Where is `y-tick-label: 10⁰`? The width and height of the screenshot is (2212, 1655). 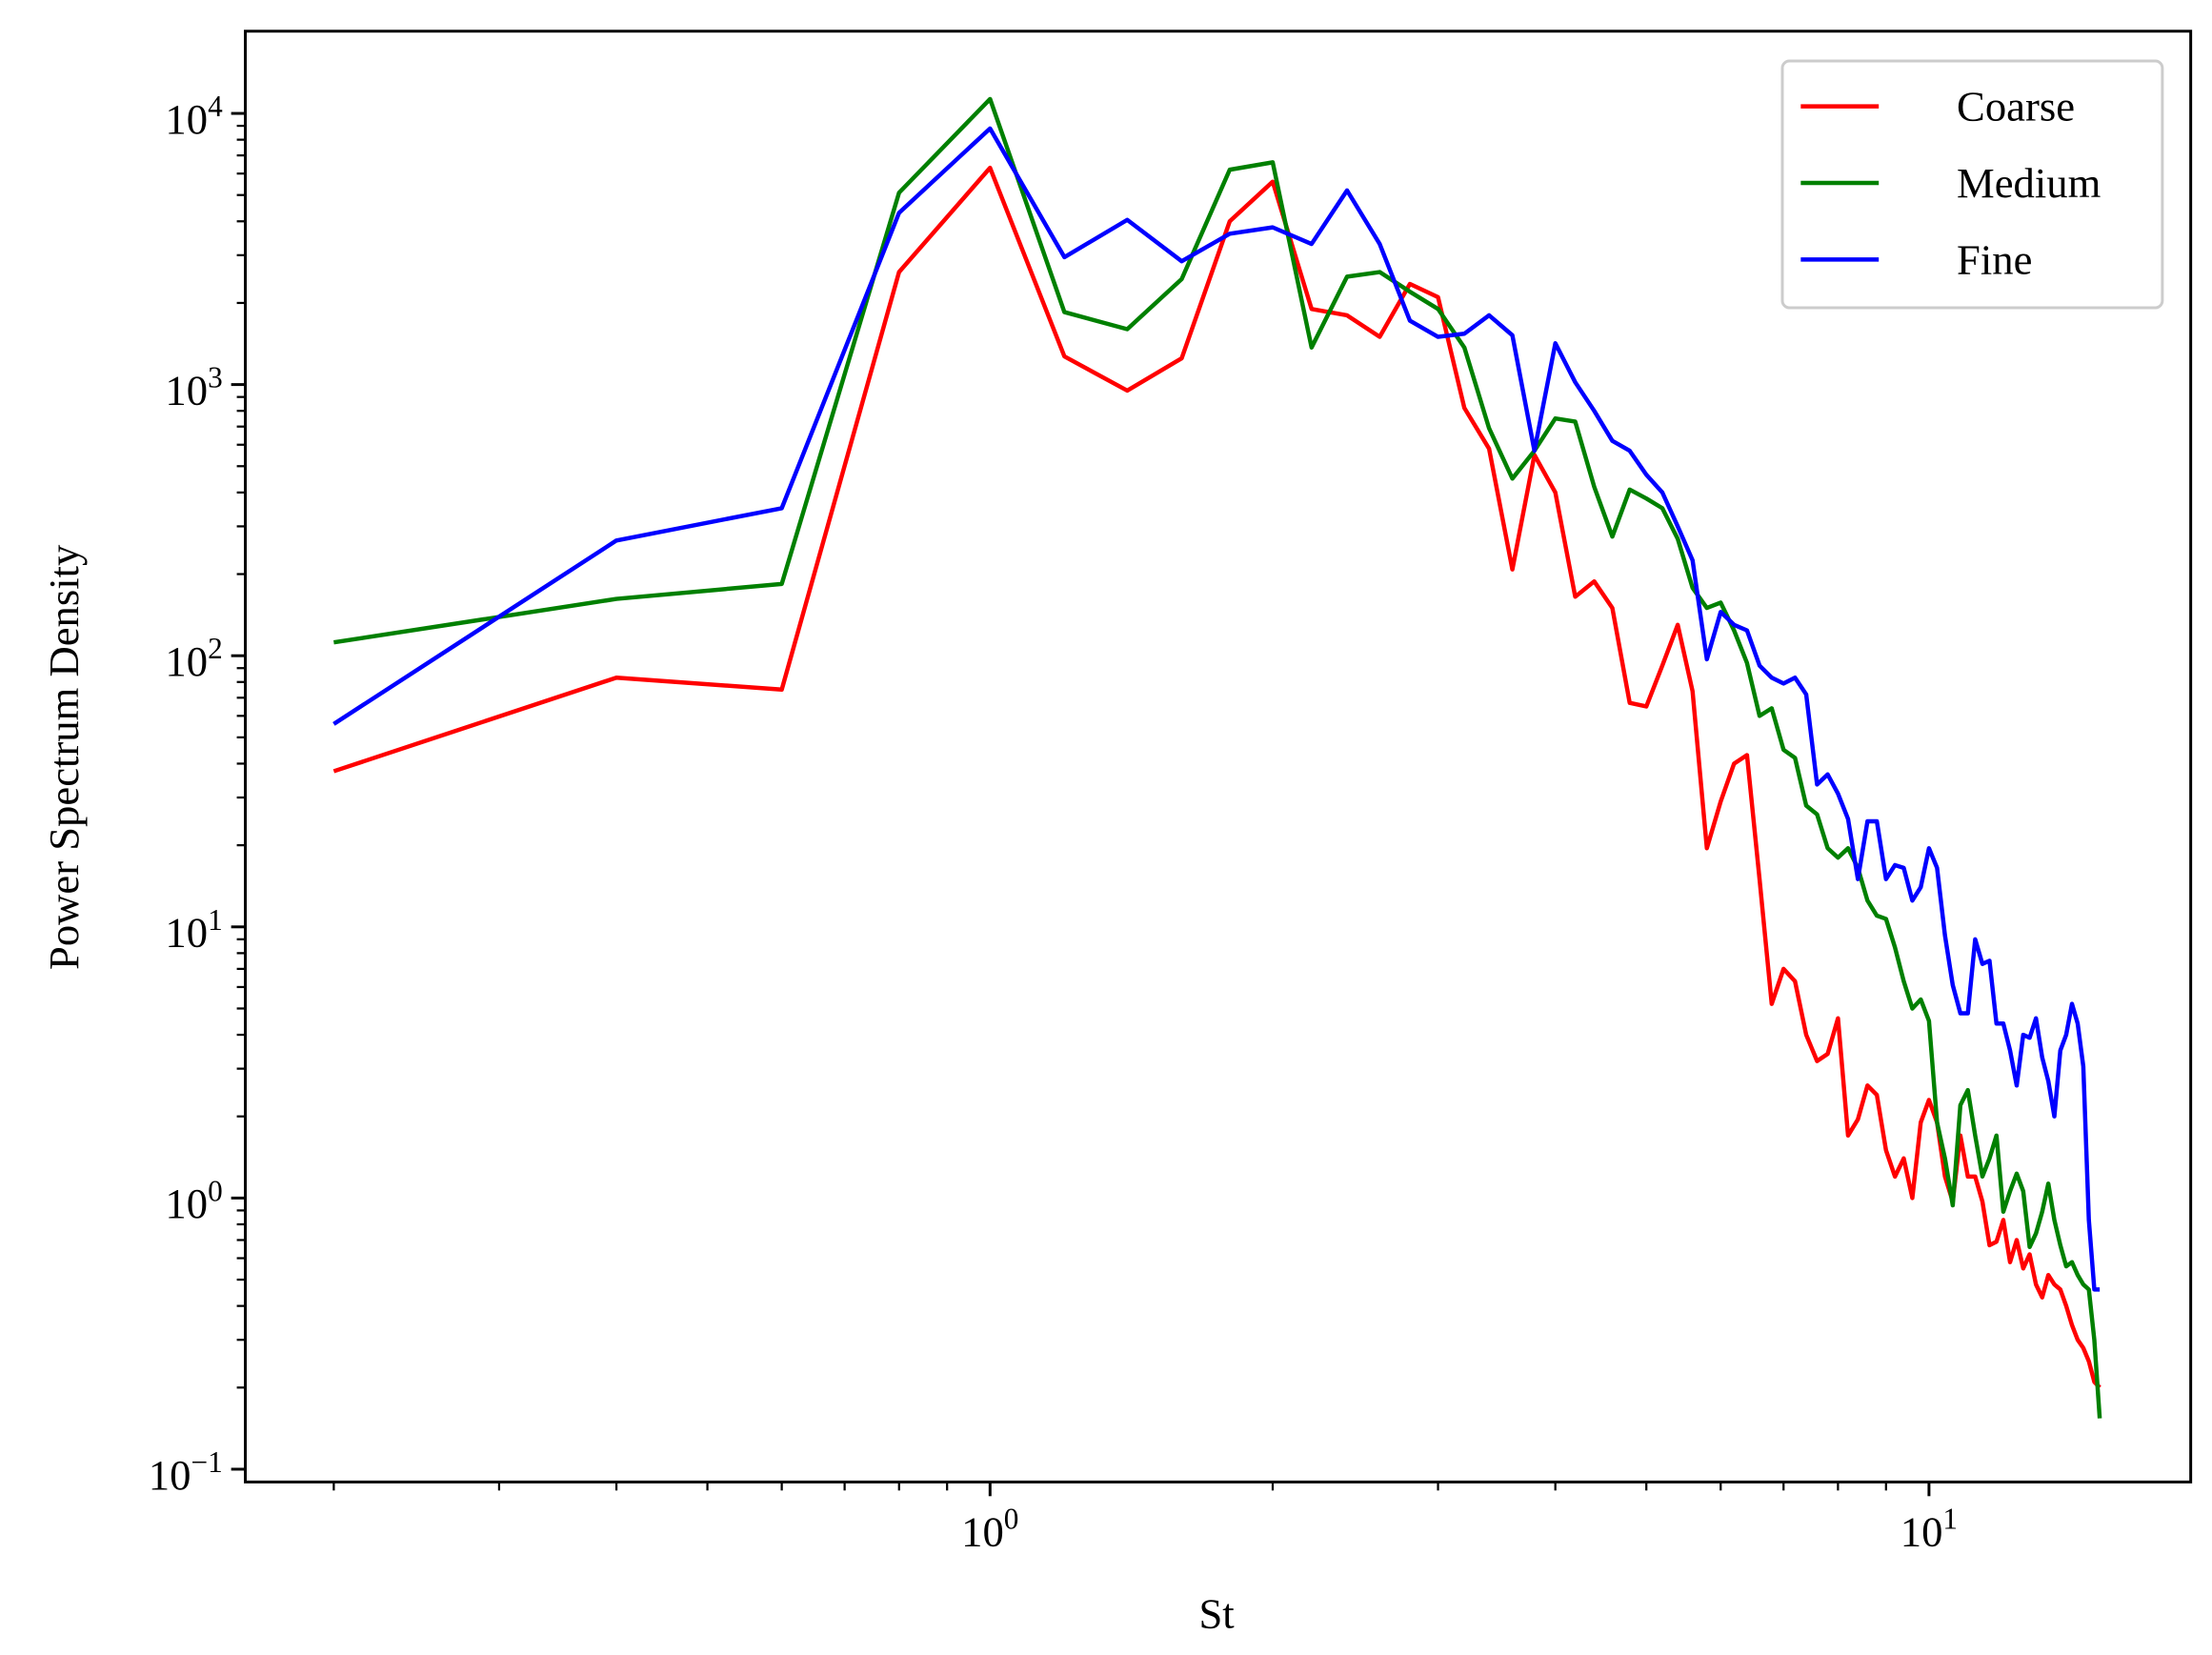
y-tick-label: 10⁰ is located at coordinates (193, 1200).